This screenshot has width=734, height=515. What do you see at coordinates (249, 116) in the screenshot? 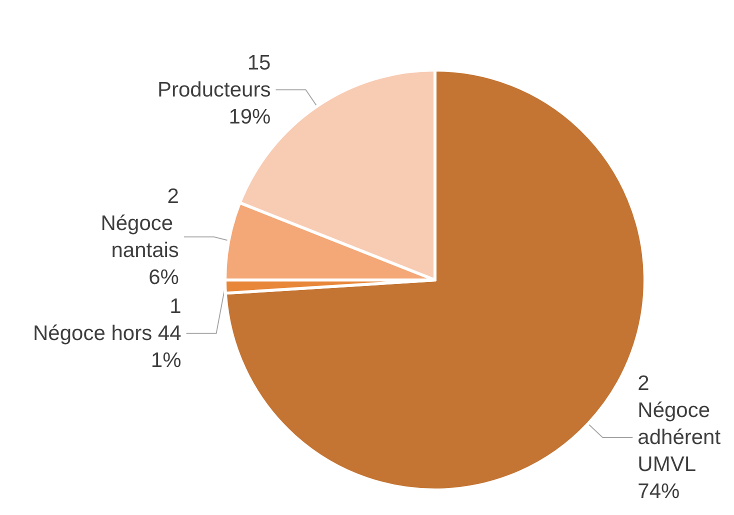
I see `data-label: 19%` at bounding box center [249, 116].